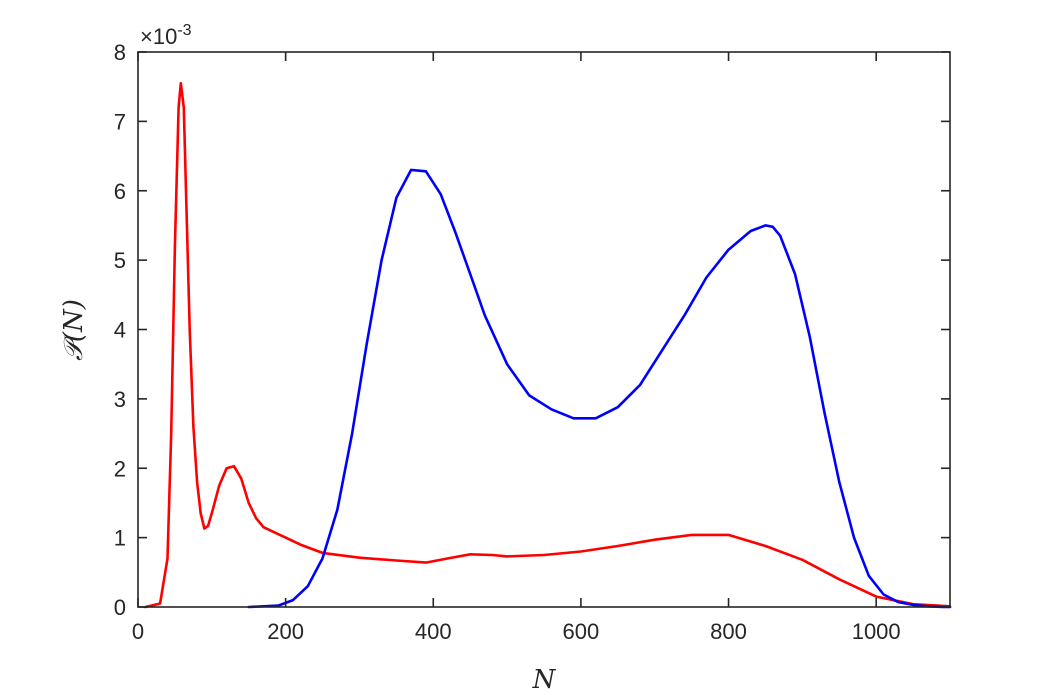 The width and height of the screenshot is (1050, 700). Describe the element at coordinates (120, 260) in the screenshot. I see `y-tick-label: 5` at that location.